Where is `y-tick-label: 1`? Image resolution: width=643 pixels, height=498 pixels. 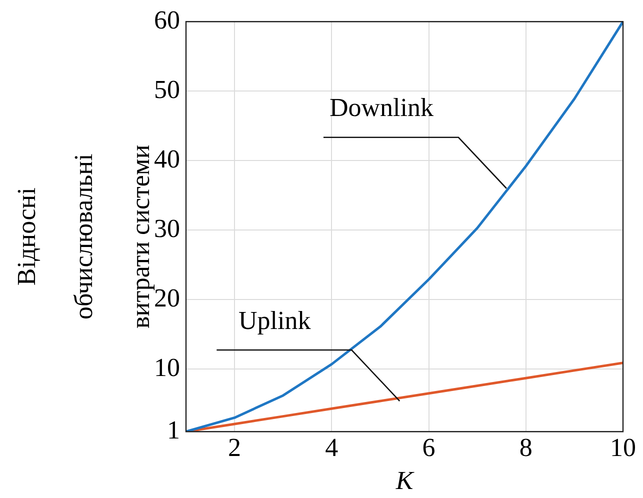 y-tick-label: 1 is located at coordinates (173, 429).